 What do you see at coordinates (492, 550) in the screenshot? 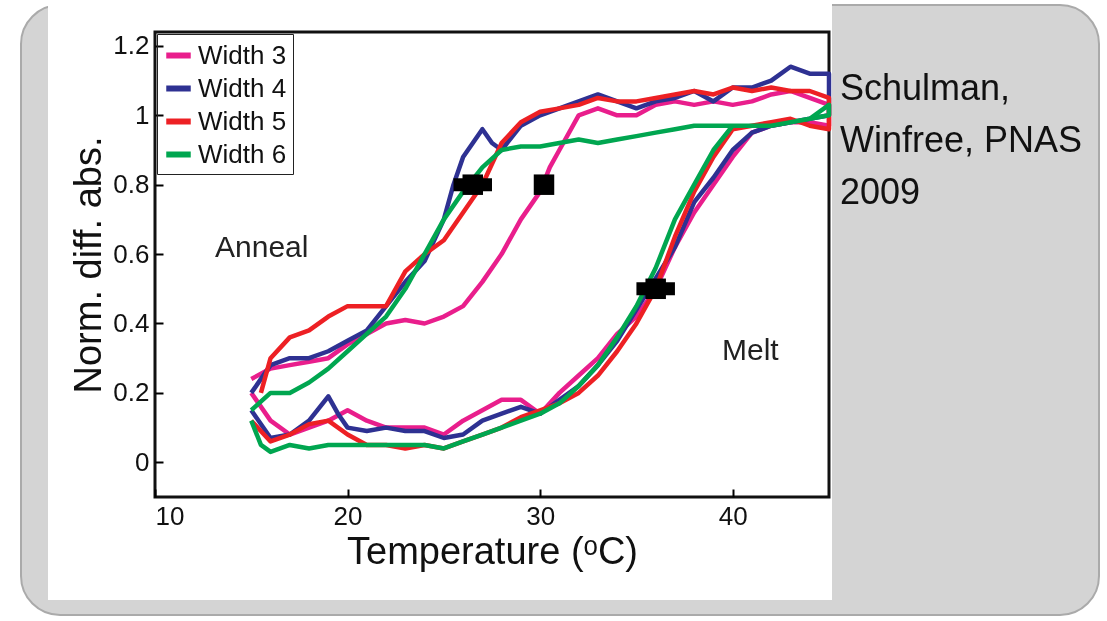
I see `x-axis-title: Temperature (ᵒC)` at bounding box center [492, 550].